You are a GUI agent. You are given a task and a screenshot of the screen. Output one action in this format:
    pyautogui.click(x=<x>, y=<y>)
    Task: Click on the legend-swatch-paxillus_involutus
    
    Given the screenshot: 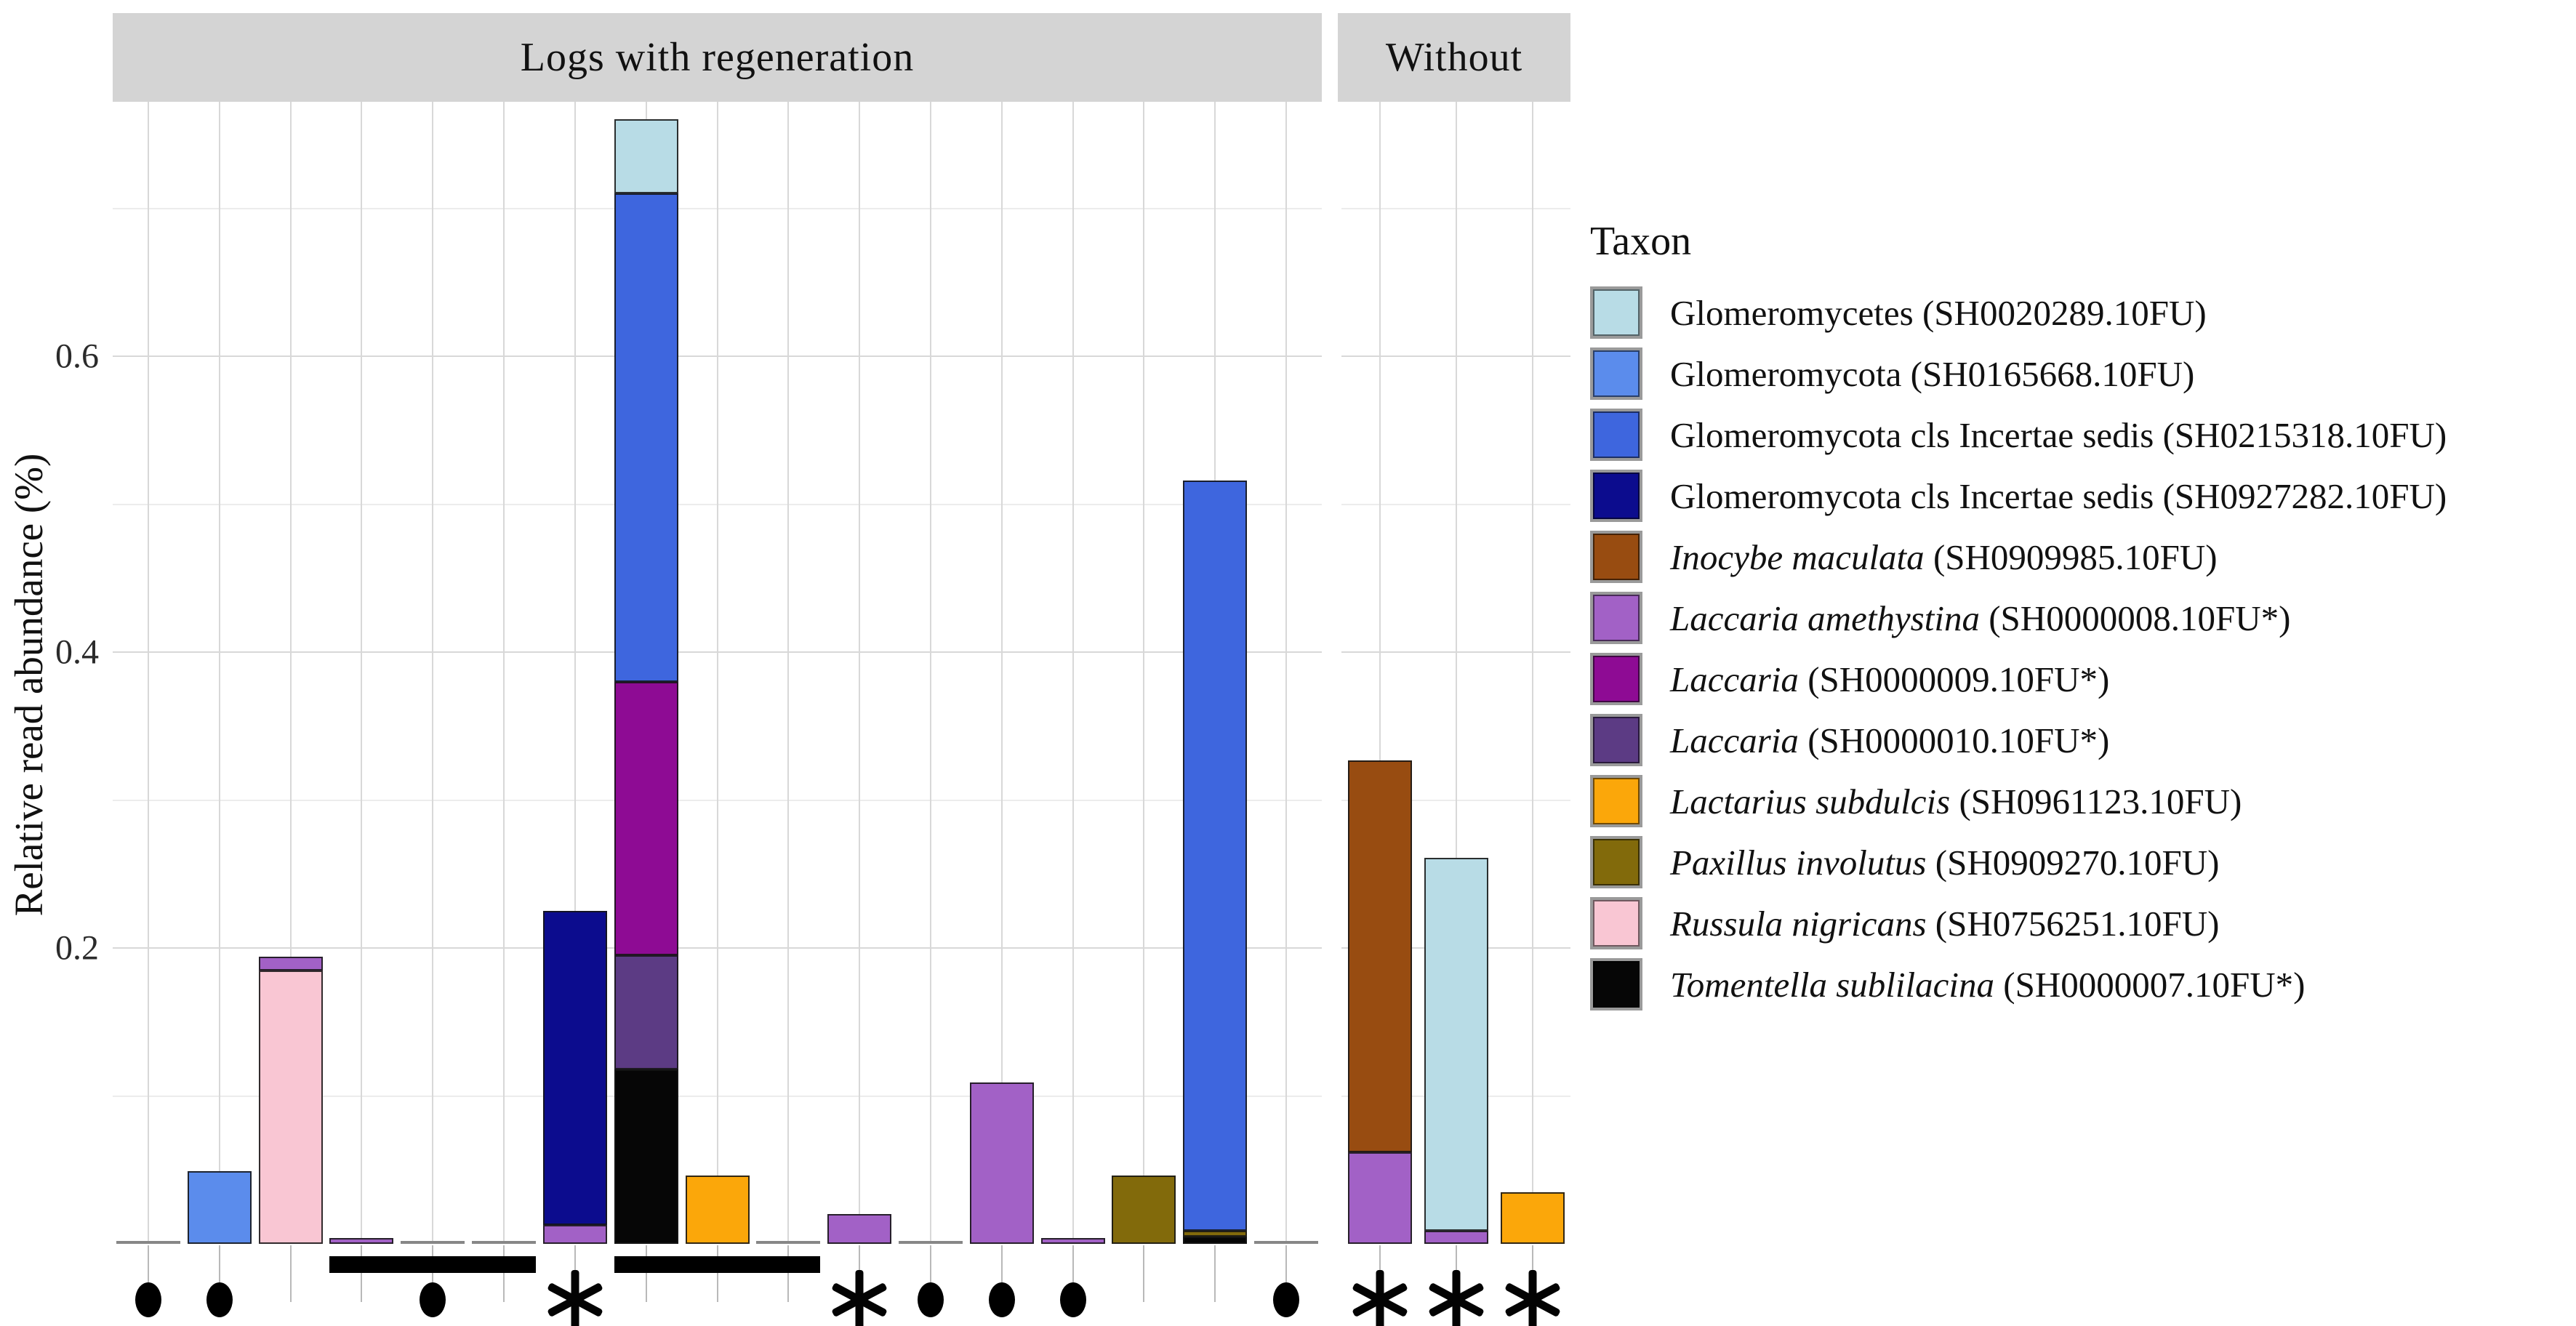 What is the action you would take?
    pyautogui.click(x=1616, y=862)
    